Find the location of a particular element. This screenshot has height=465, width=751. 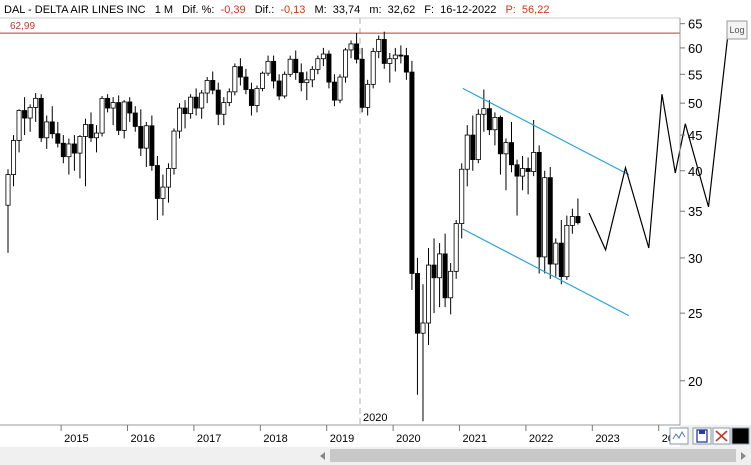

arrow-right-icon is located at coordinates (743, 456).